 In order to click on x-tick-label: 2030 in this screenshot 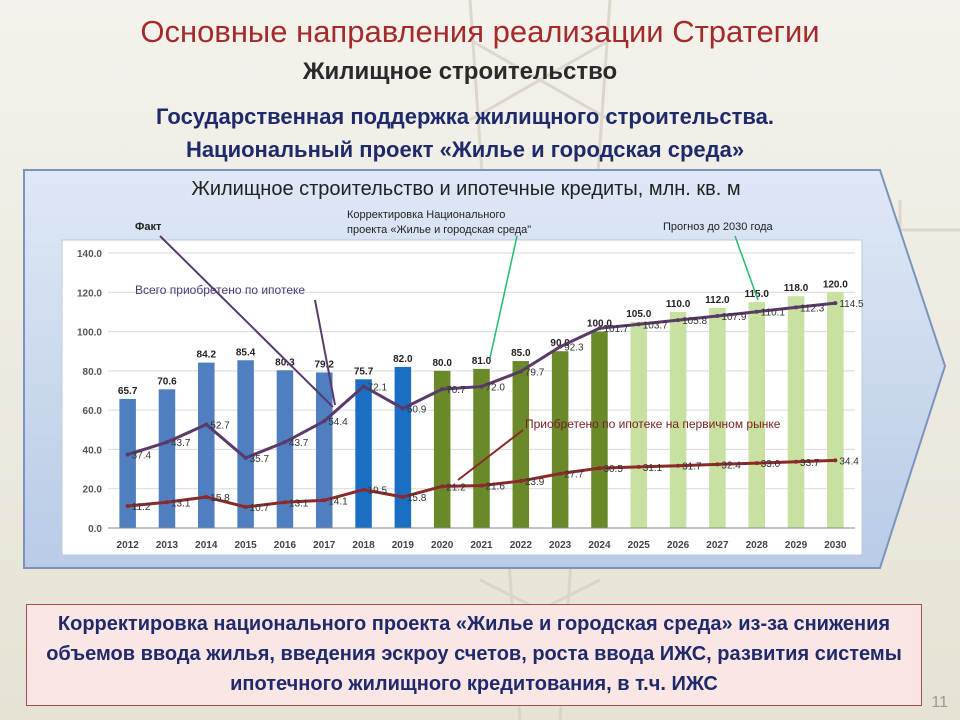, I will do `click(835, 545)`.